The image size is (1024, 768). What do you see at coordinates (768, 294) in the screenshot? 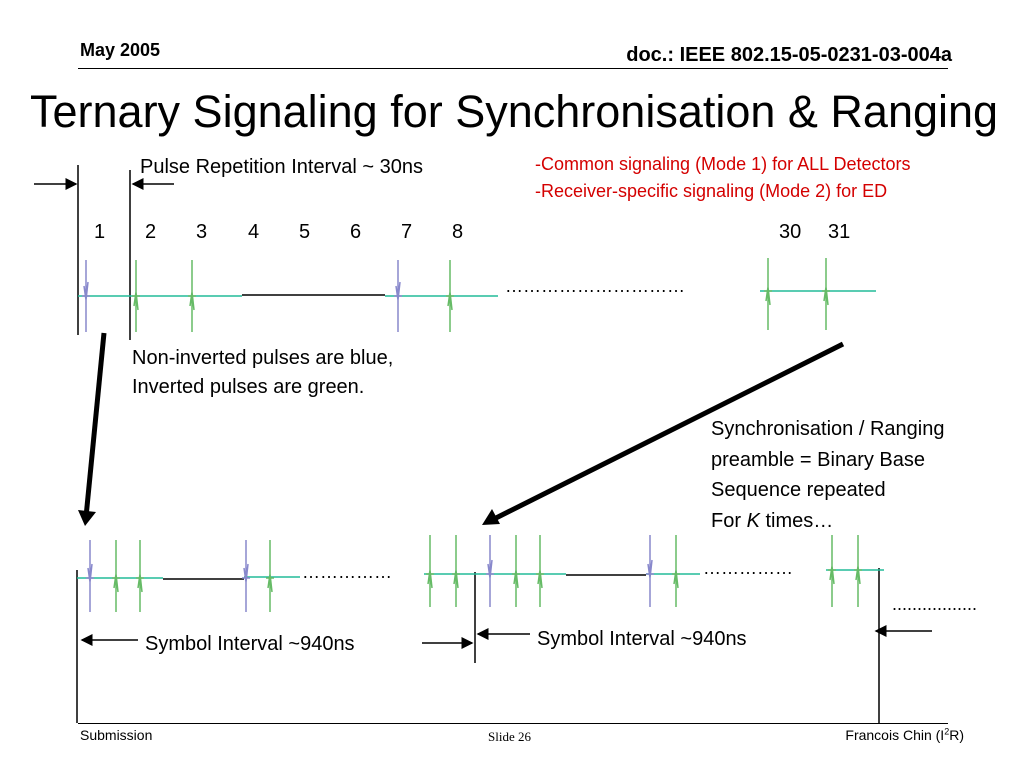
I see `top-pulse-30-green` at bounding box center [768, 294].